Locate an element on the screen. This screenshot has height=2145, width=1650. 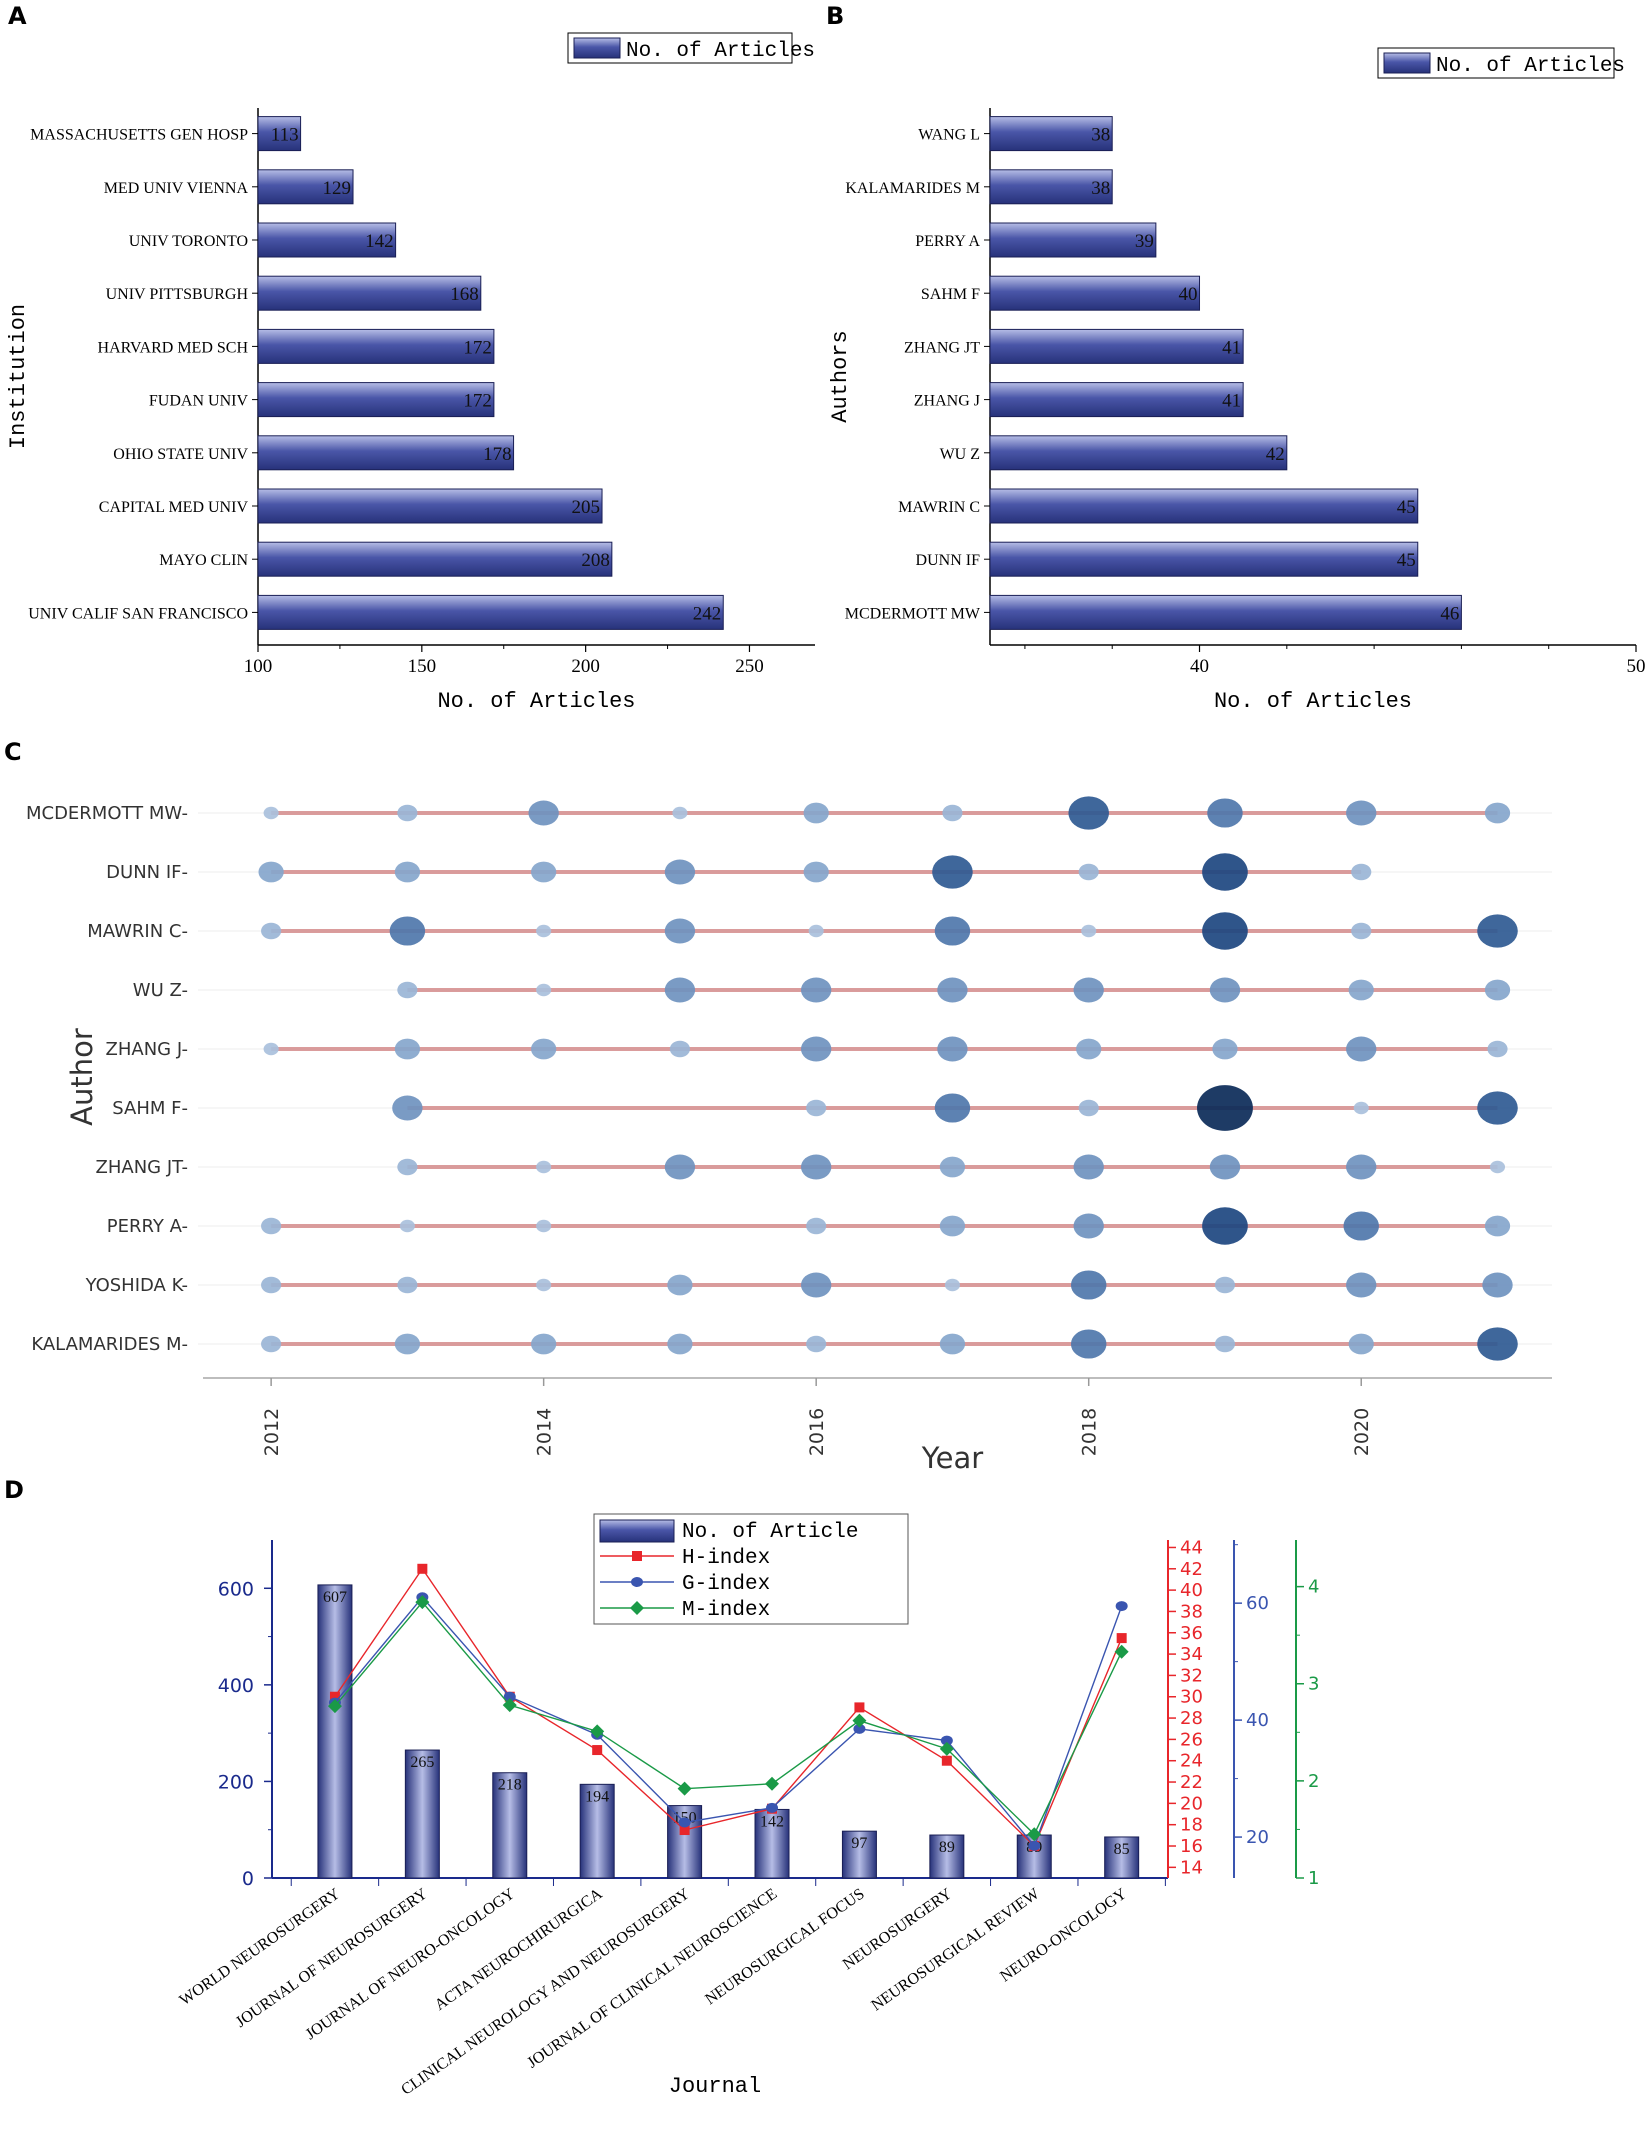
bar-value-label: 39 is located at coordinates (1144, 241).